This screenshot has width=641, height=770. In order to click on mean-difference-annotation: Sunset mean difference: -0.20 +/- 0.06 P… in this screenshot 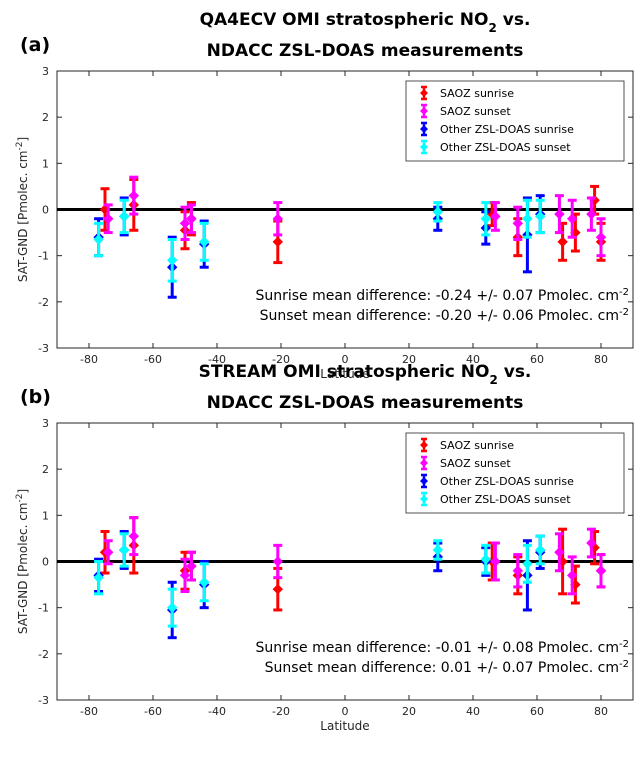, I will do `click(444, 316)`.